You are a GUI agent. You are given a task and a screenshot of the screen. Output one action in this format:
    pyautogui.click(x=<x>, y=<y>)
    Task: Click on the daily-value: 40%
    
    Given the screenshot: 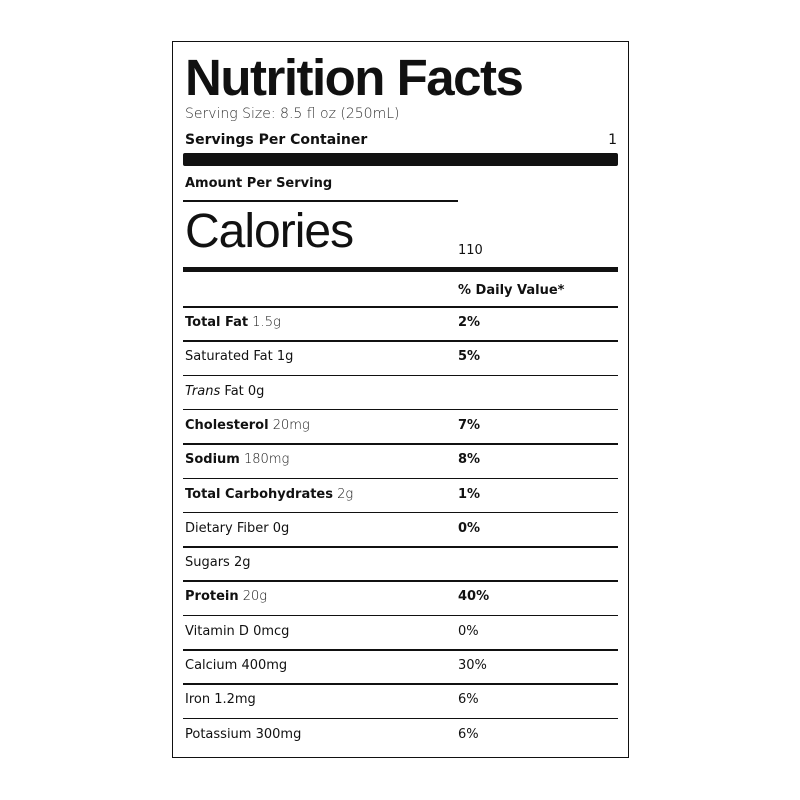 What is the action you would take?
    pyautogui.click(x=474, y=597)
    